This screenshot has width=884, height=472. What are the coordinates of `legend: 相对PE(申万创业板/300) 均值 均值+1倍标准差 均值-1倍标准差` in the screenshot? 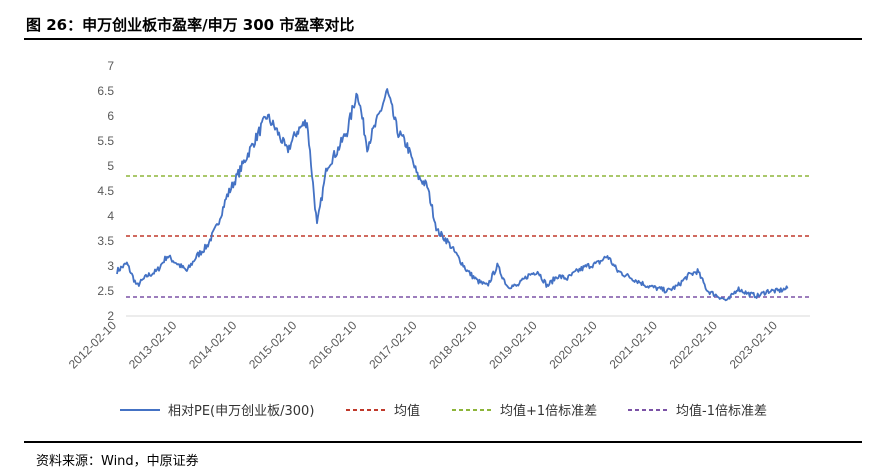 It's located at (443, 411).